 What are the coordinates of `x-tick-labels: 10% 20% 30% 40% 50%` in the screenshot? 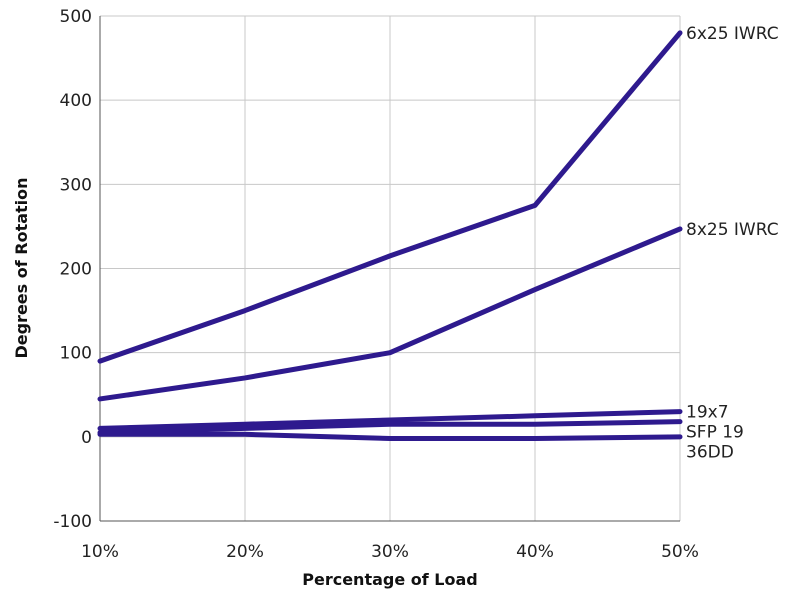 It's located at (390, 552).